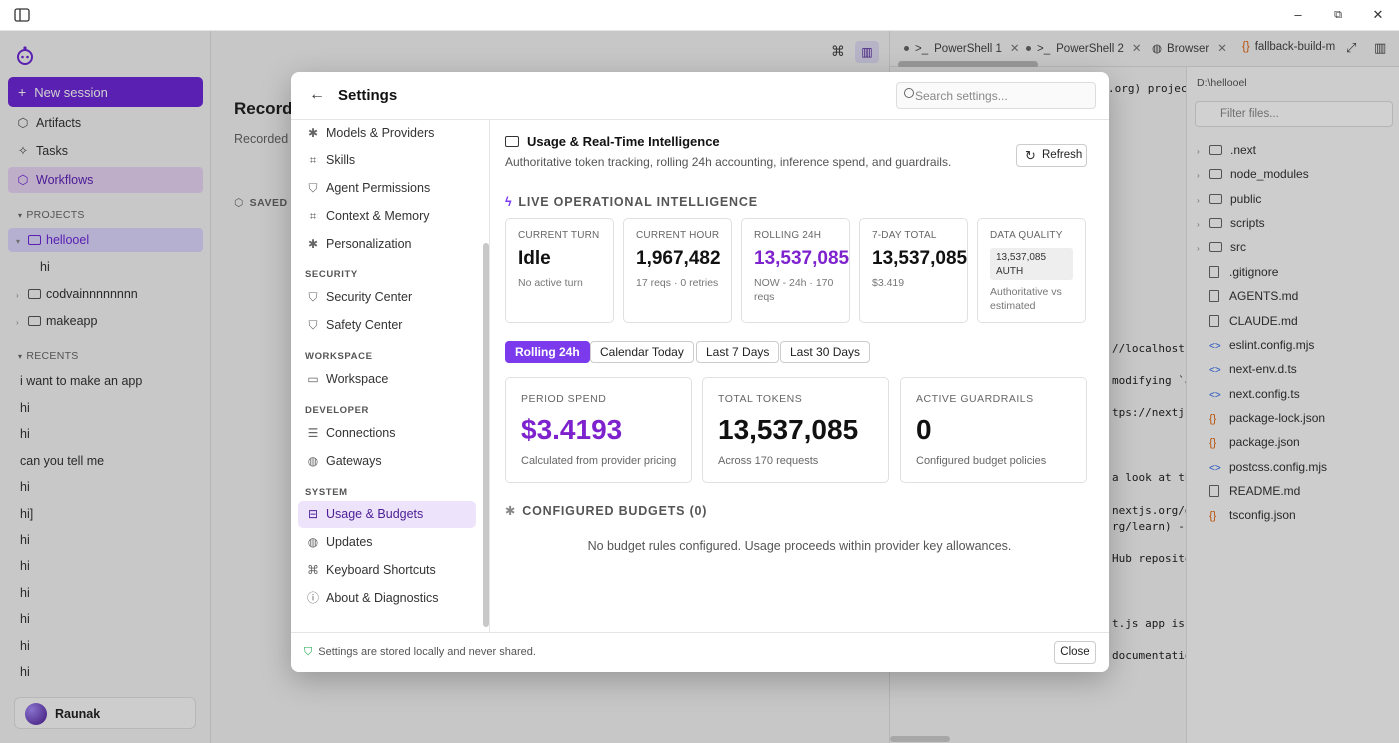 Image resolution: width=1399 pixels, height=743 pixels. What do you see at coordinates (105, 151) in the screenshot?
I see `sidebar-item-tasks: ✧ Tasks` at bounding box center [105, 151].